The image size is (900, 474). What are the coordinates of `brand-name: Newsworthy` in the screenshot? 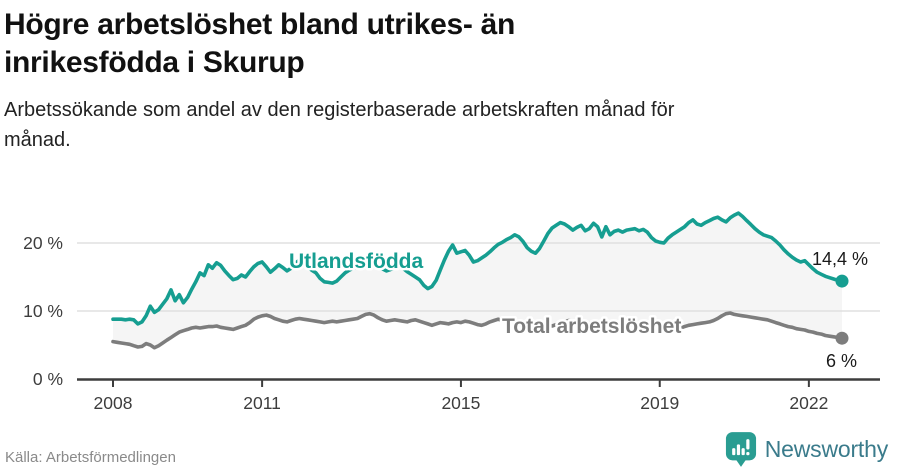 It's located at (826, 449).